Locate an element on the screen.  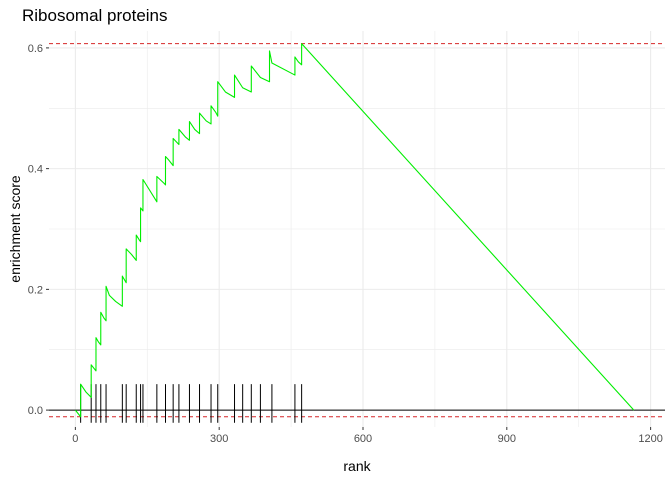
x-tick-label: 300 is located at coordinates (219, 439).